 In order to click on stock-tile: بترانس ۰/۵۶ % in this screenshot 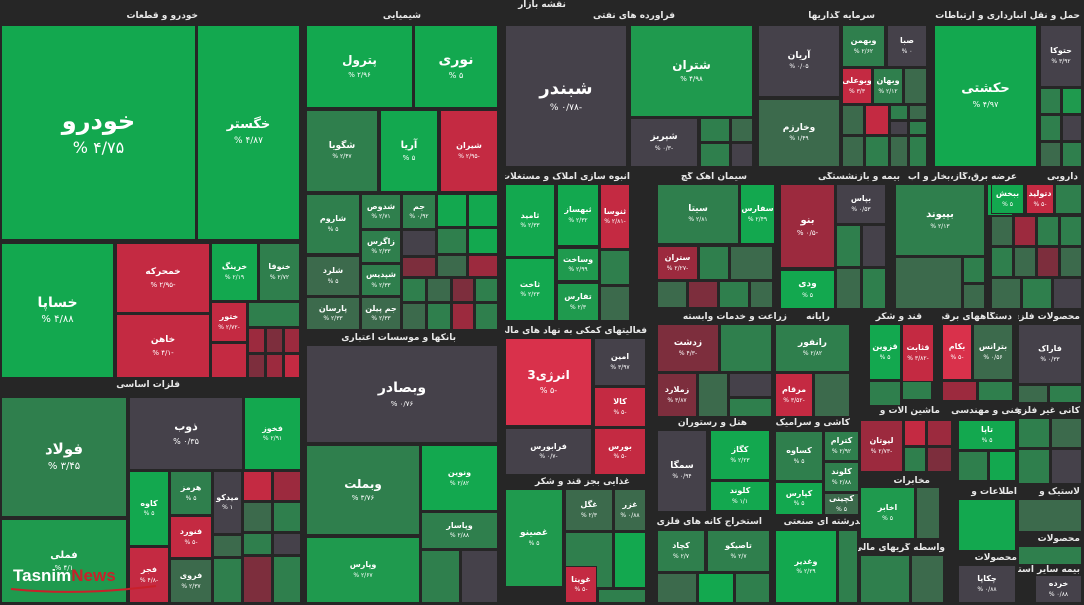, I will do `click(993, 352)`.